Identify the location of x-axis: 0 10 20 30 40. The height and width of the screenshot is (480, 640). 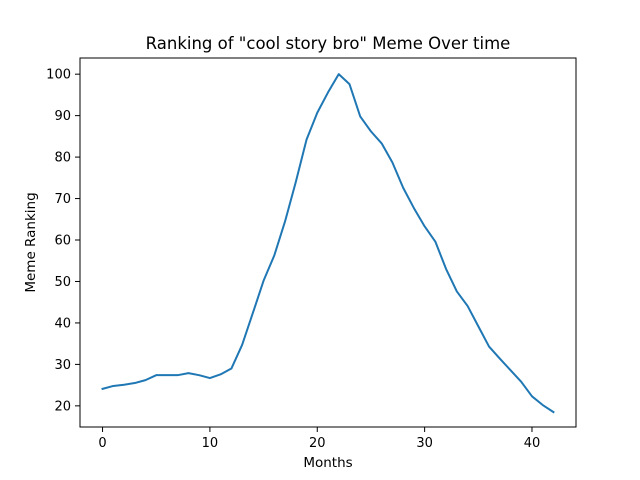
(319, 439).